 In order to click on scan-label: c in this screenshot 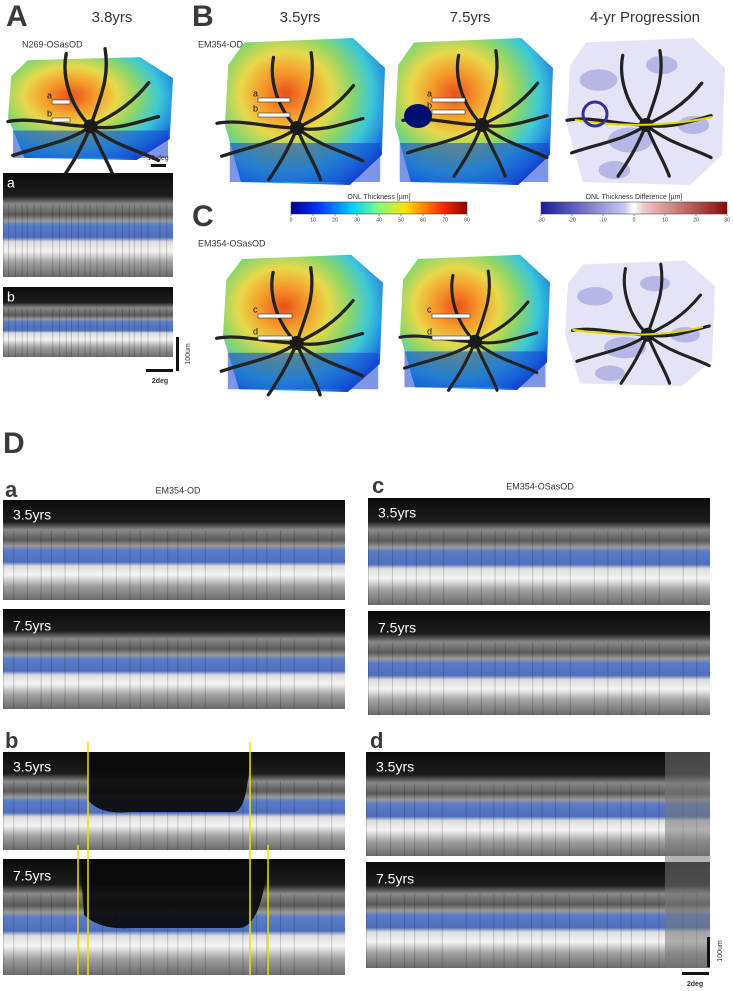, I will do `click(429, 309)`.